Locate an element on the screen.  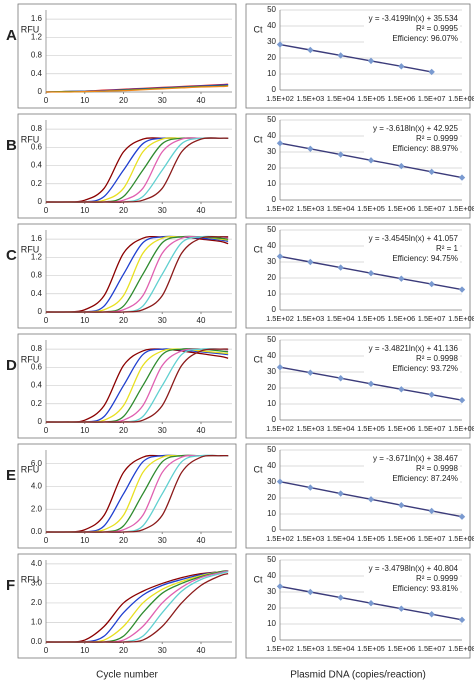
annotation: Efficiency: 93.72% is located at coordinates (425, 368).